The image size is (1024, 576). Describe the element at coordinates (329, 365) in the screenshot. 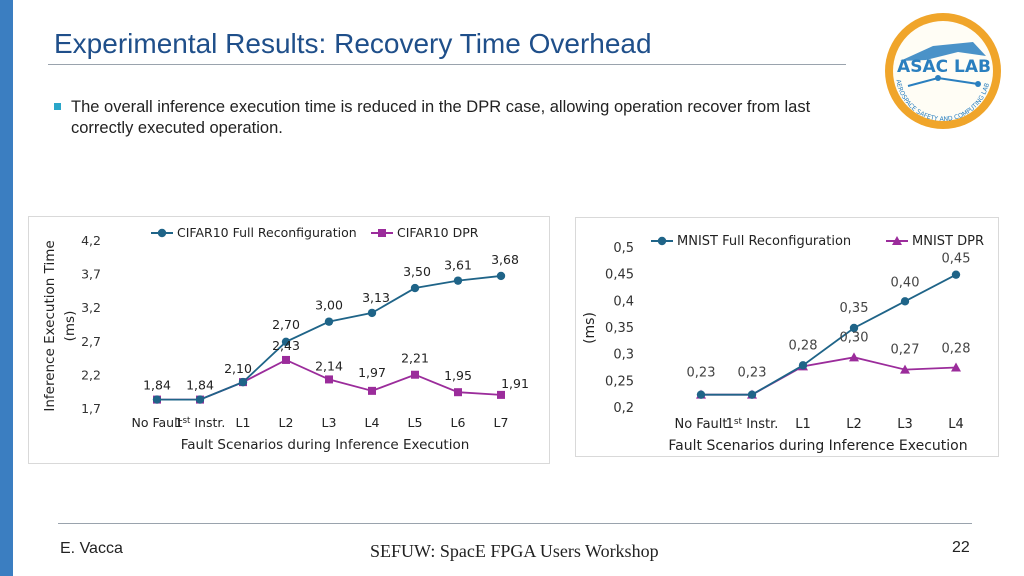

I see `data-label: 2,14` at that location.